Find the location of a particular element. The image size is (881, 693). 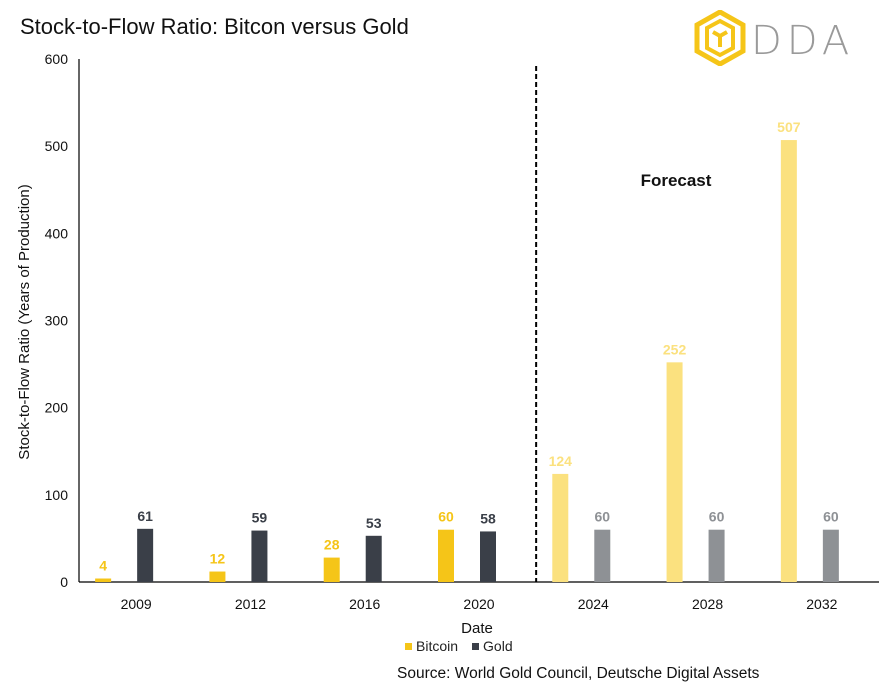

data-label-gold: 59 is located at coordinates (260, 518).